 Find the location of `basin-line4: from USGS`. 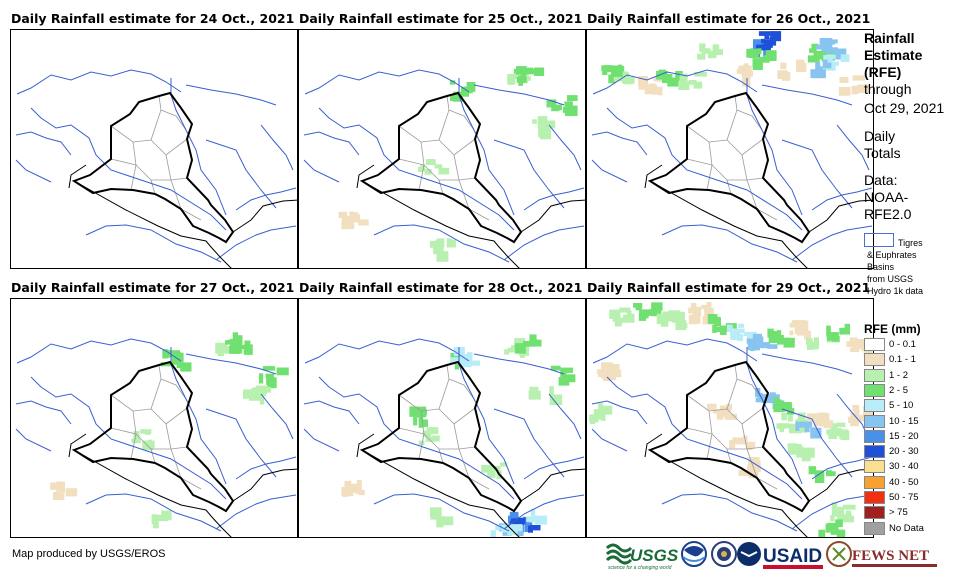

basin-line4: from USGS is located at coordinates (890, 279).